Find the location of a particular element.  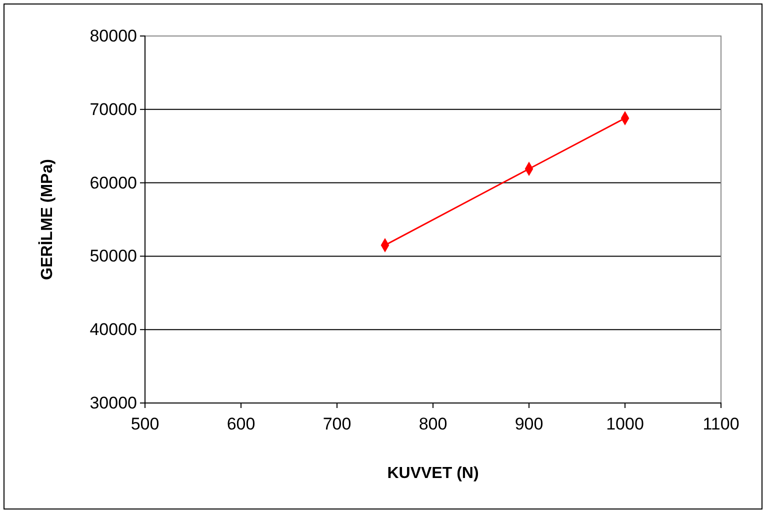

y-tick-label: 60000 is located at coordinates (113, 182).